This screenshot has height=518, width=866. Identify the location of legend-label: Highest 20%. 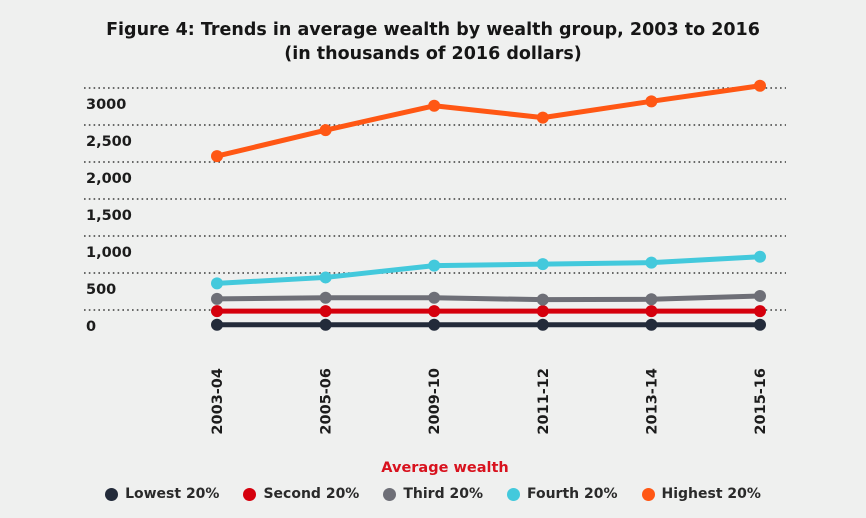
(711, 494).